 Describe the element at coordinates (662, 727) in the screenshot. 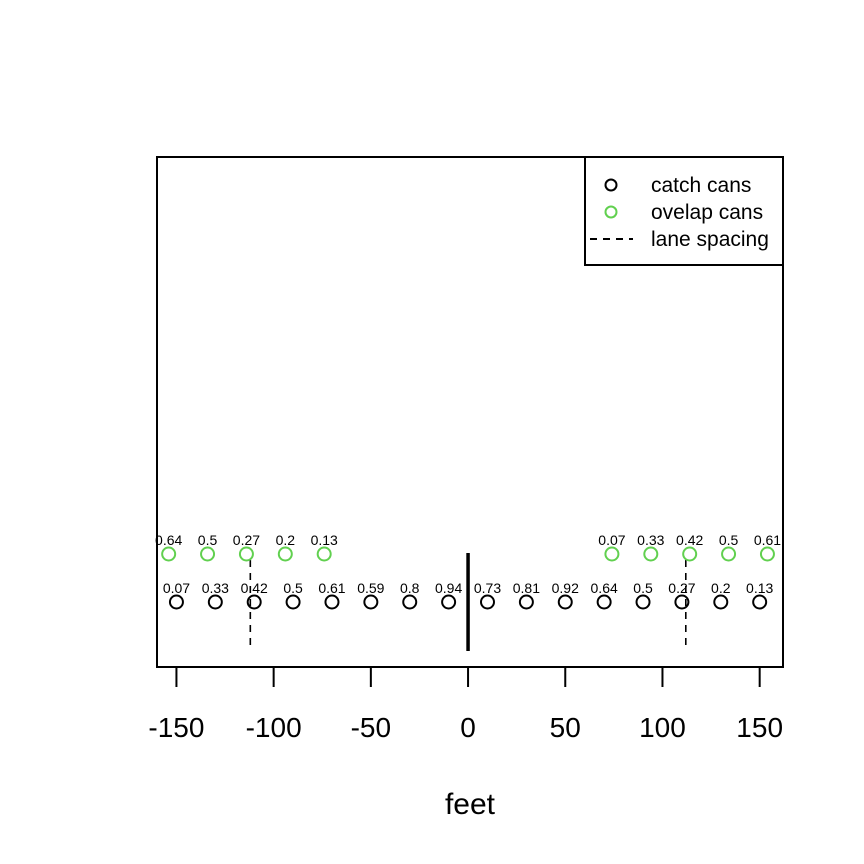

I see `x-tick-label: 100` at that location.